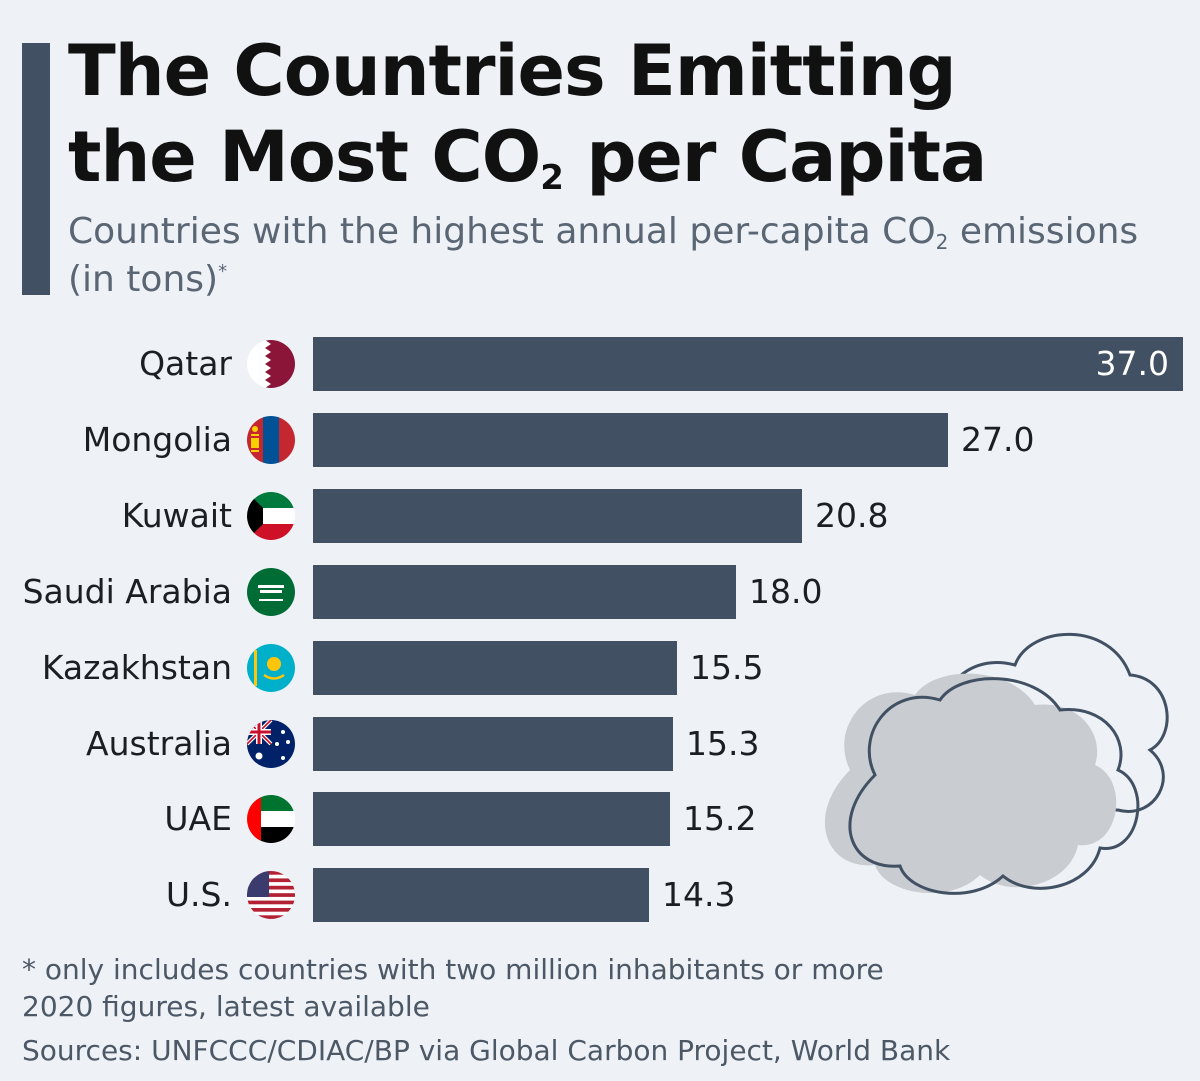  What do you see at coordinates (304, 157) in the screenshot?
I see `title-line-2-start: the Most CO` at bounding box center [304, 157].